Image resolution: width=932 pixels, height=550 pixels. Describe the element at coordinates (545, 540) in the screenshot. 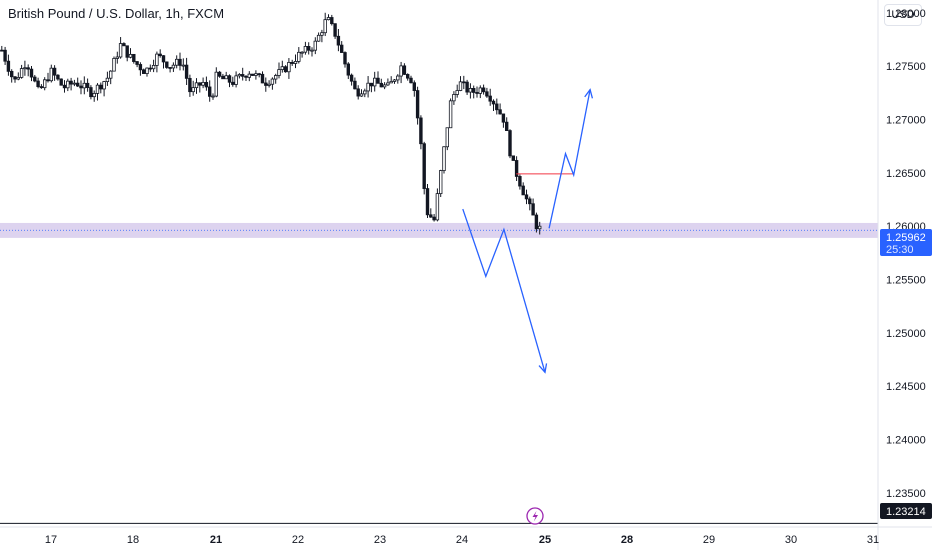

I see `time-tick-label: 25` at that location.